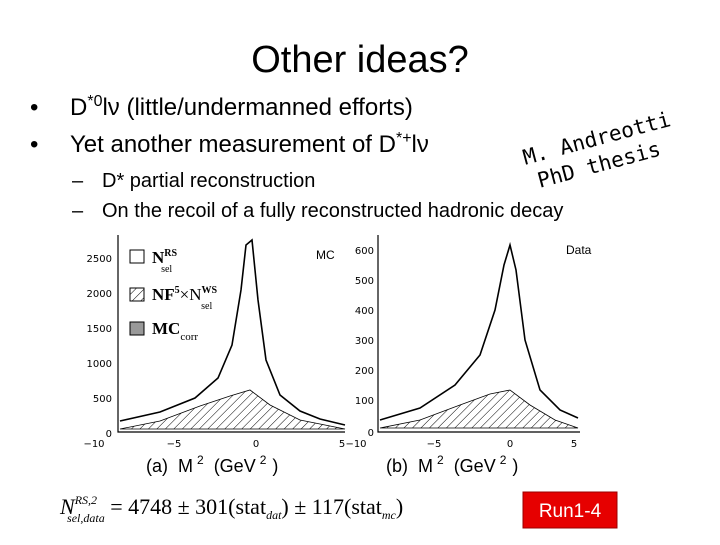 The image size is (720, 545). What do you see at coordinates (191, 294) in the screenshot?
I see `legend-text: ×N` at bounding box center [191, 294].